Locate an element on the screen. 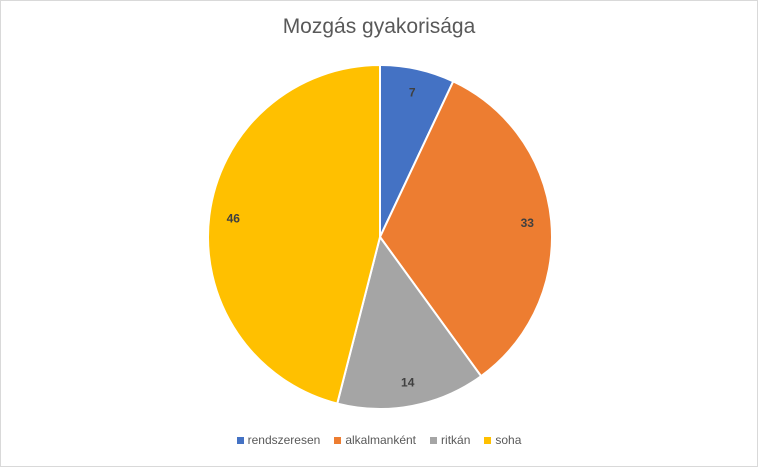 The width and height of the screenshot is (758, 467). legend-label: alkalmanként is located at coordinates (381, 440).